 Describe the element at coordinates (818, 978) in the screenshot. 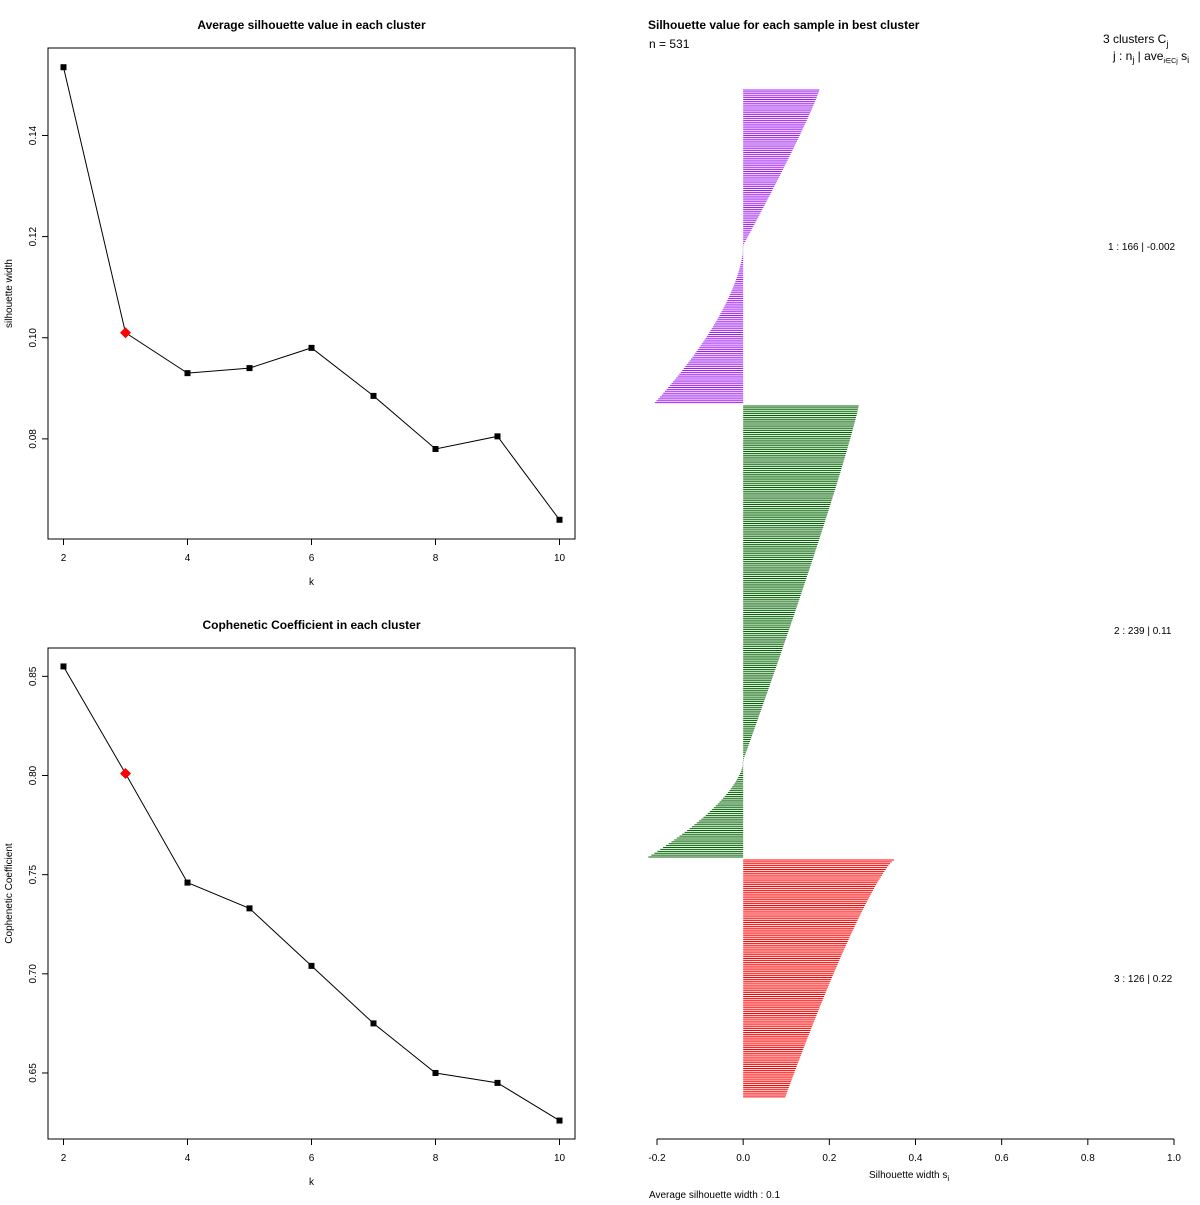

I see `cluster-3-bars` at that location.